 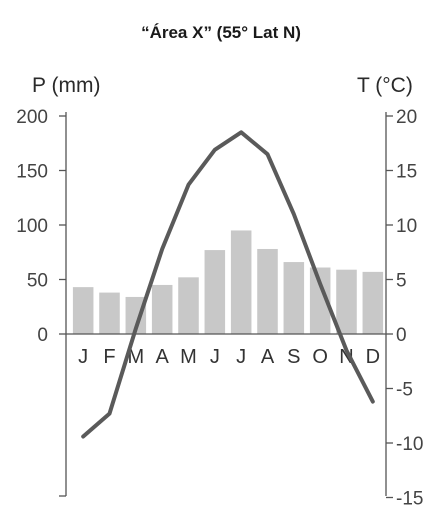 I want to click on left-tick-label-2: 100, so click(x=32, y=226).